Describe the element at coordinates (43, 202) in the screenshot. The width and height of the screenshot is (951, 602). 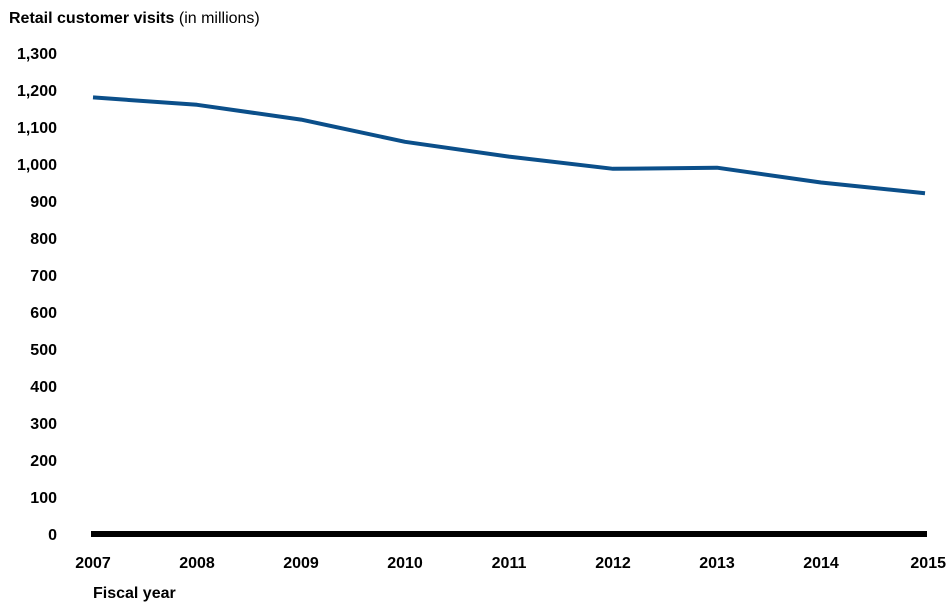
I see `y-tick-label: 900` at that location.